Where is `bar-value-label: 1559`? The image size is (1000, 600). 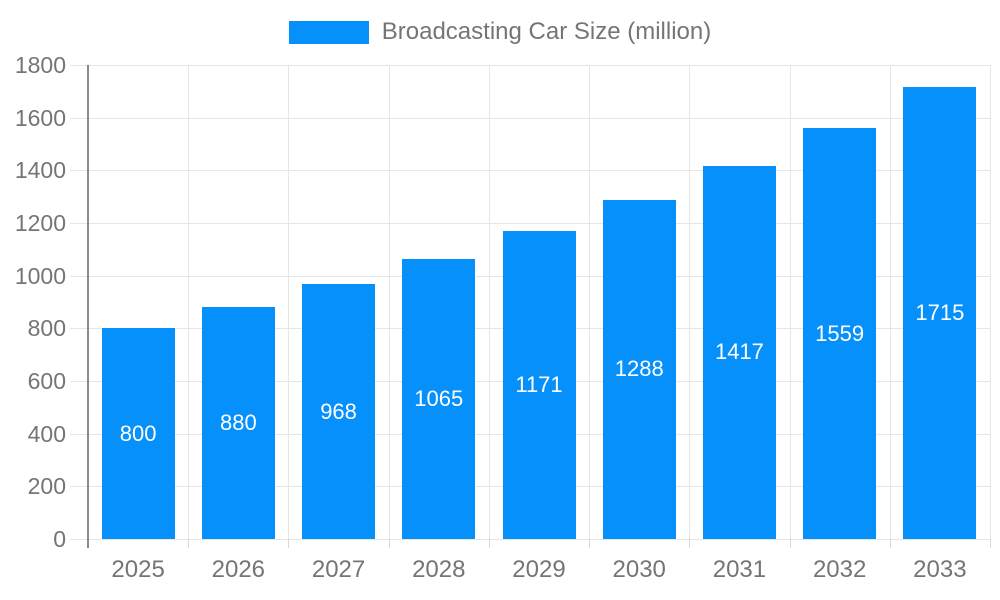
bar-value-label: 1559 is located at coordinates (840, 333).